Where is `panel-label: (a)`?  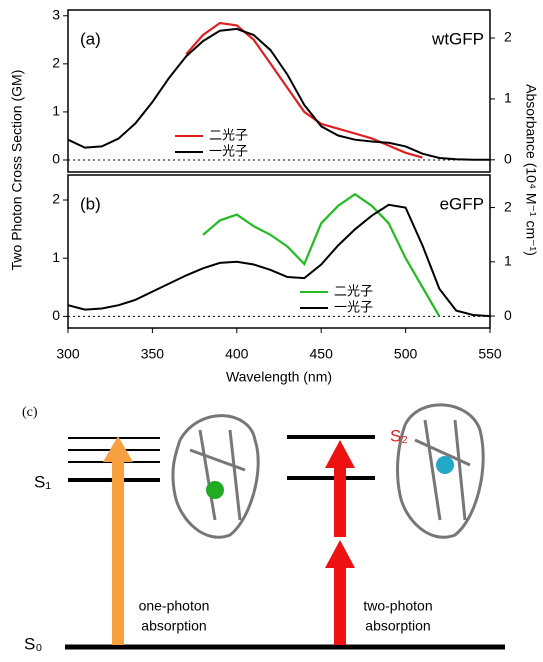
panel-label: (a) is located at coordinates (90, 38).